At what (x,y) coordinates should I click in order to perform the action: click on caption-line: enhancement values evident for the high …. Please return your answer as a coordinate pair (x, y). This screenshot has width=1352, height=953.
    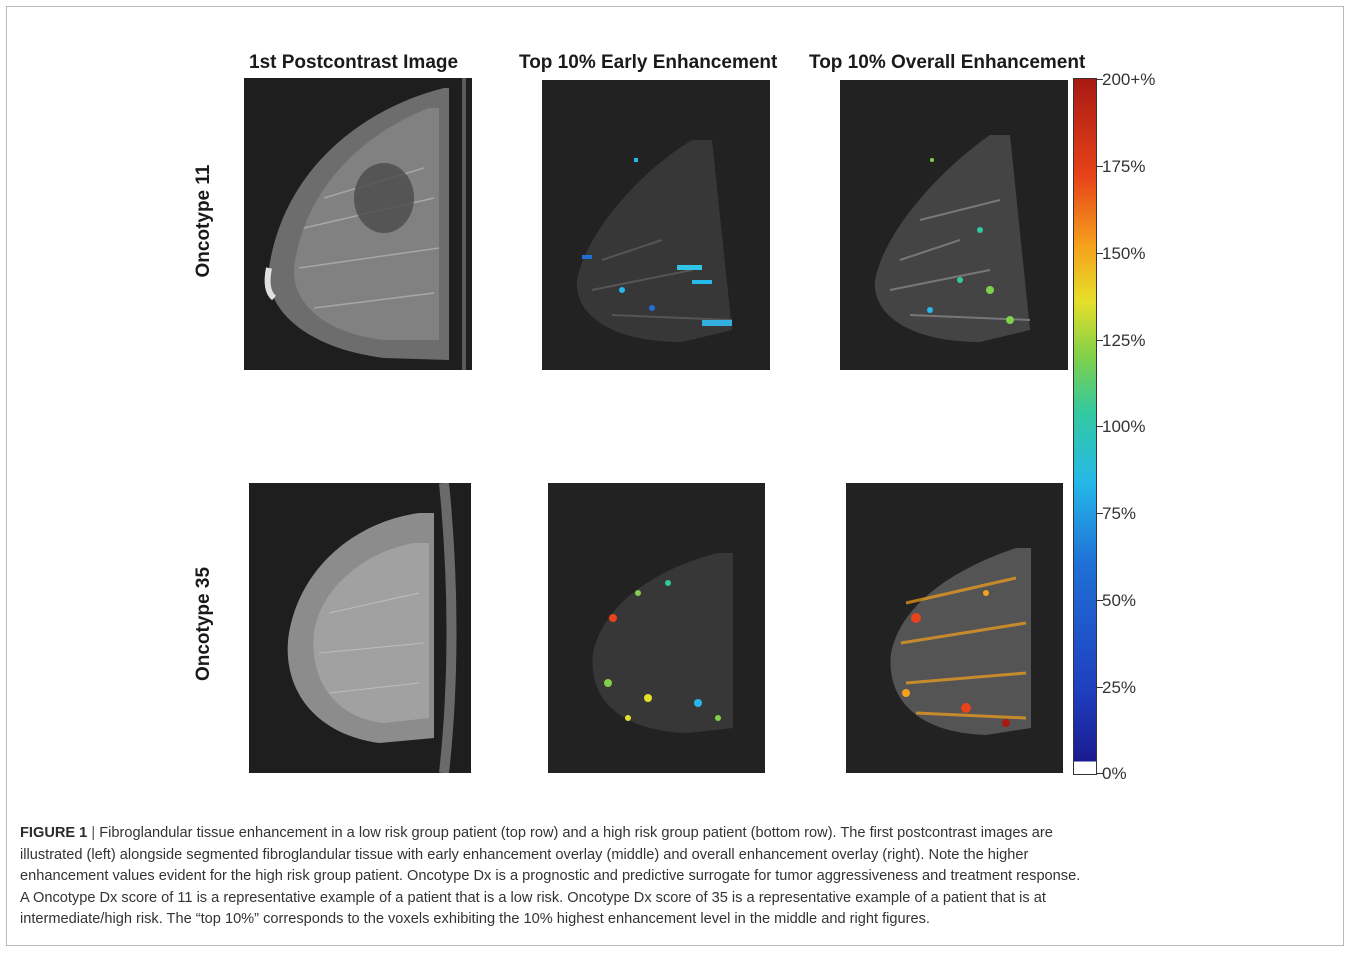
    Looking at the image, I should click on (550, 876).